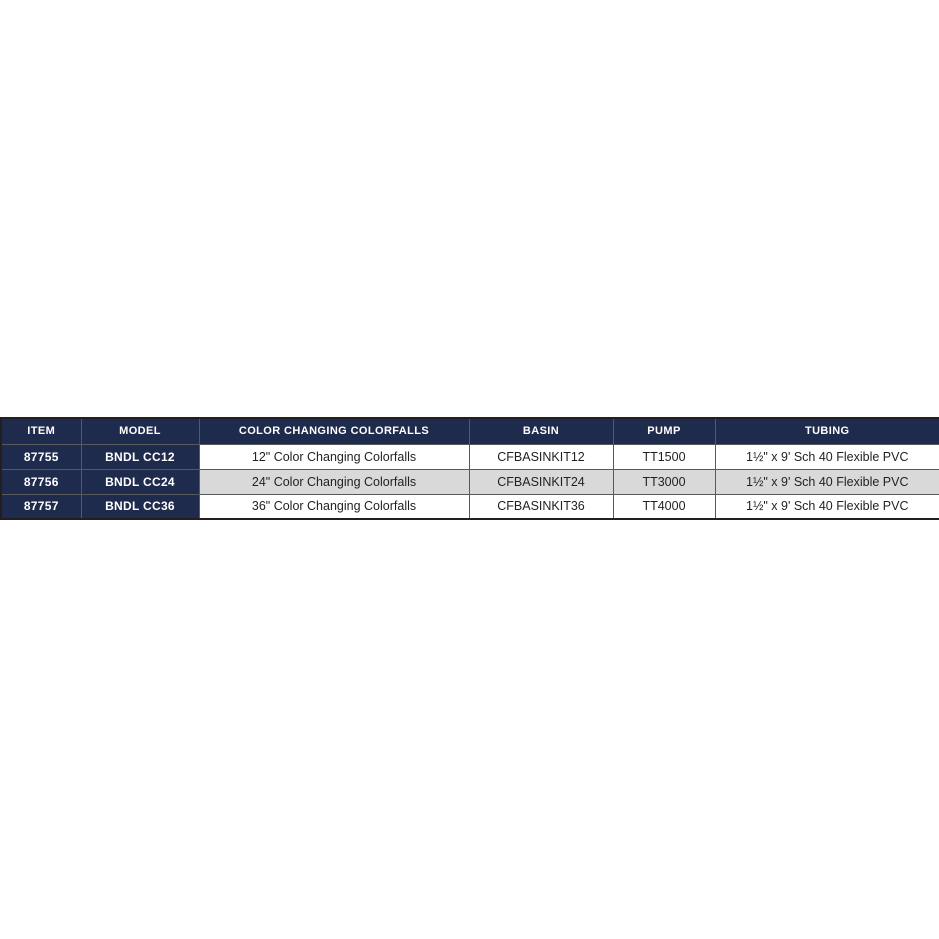 The image size is (939, 939). What do you see at coordinates (41, 506) in the screenshot?
I see `cell-item: 87757` at bounding box center [41, 506].